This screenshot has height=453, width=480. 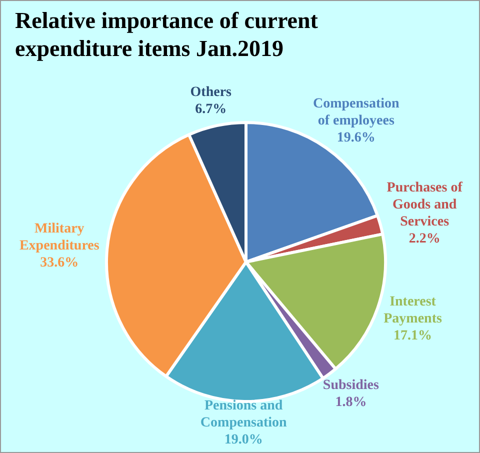 I want to click on slice-label: Compensation of employees, so click(x=356, y=112).